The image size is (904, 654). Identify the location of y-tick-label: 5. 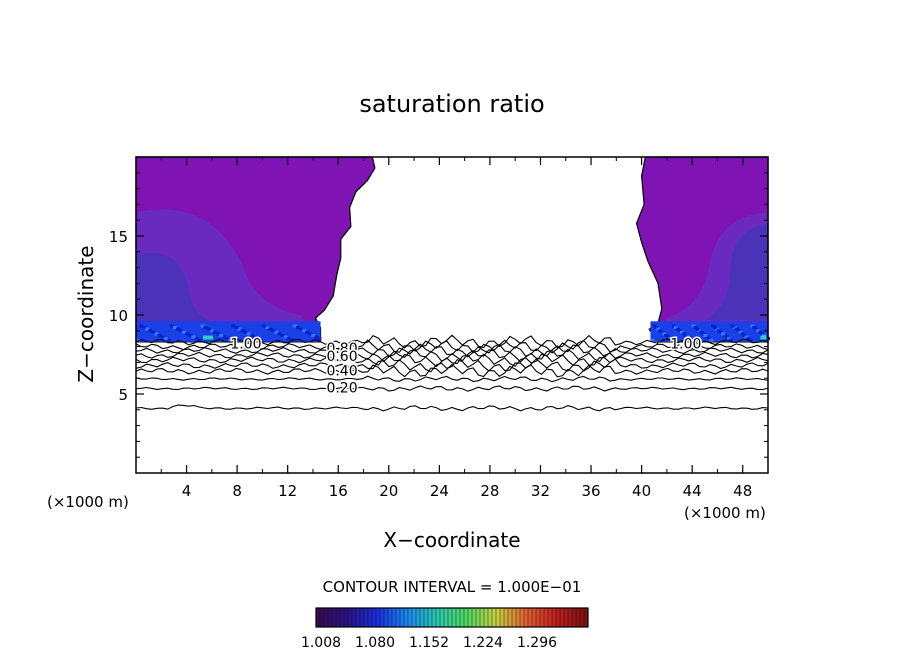
(123, 395).